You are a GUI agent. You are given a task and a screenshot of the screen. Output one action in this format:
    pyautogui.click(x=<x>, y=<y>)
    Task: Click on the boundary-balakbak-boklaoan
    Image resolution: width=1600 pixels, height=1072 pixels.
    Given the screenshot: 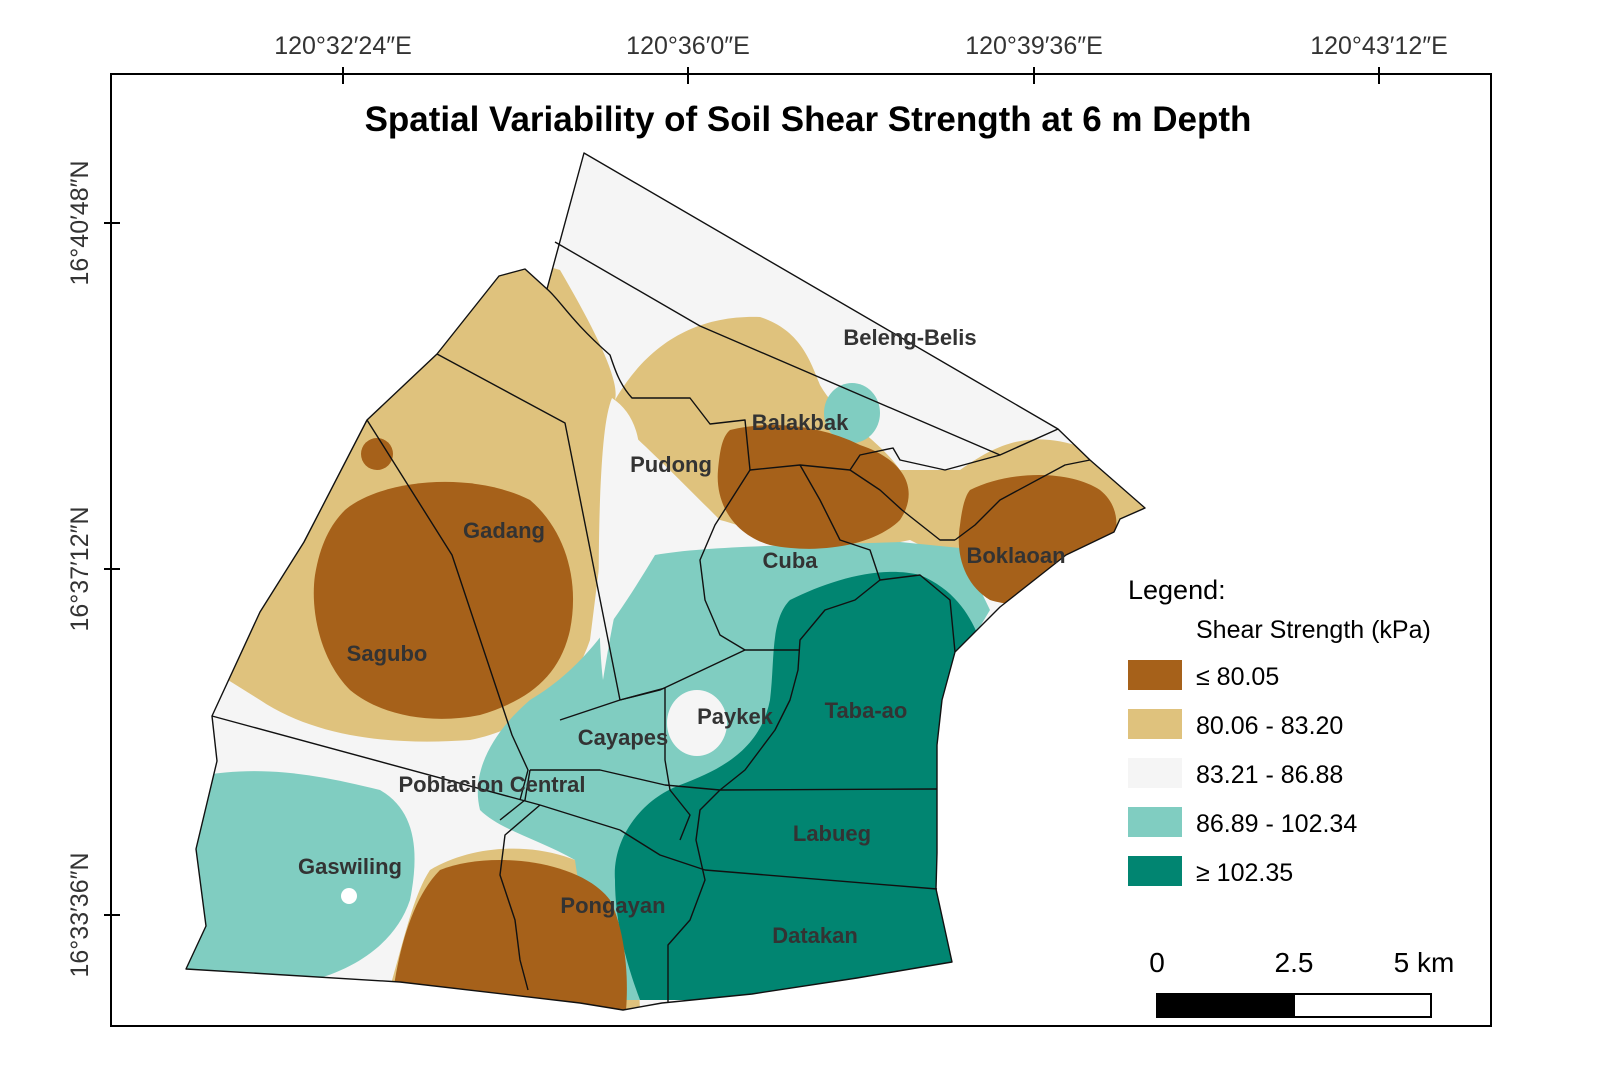 What is the action you would take?
    pyautogui.click(x=902, y=505)
    